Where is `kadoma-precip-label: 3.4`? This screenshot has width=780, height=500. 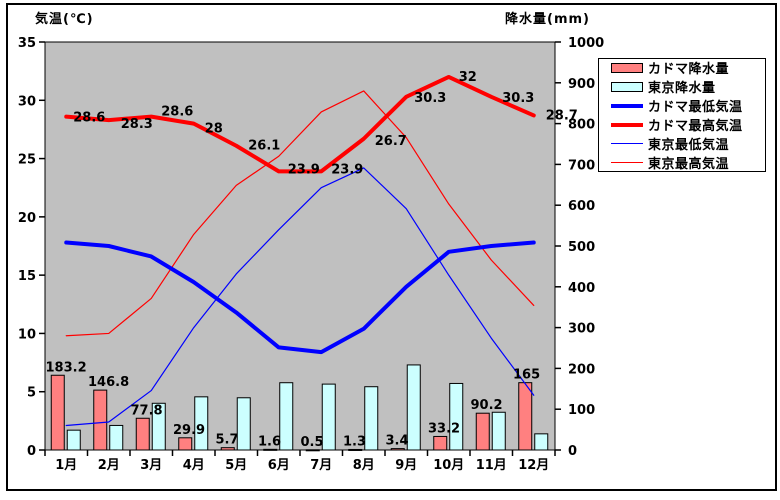
kadoma-precip-label: 3.4 is located at coordinates (397, 441).